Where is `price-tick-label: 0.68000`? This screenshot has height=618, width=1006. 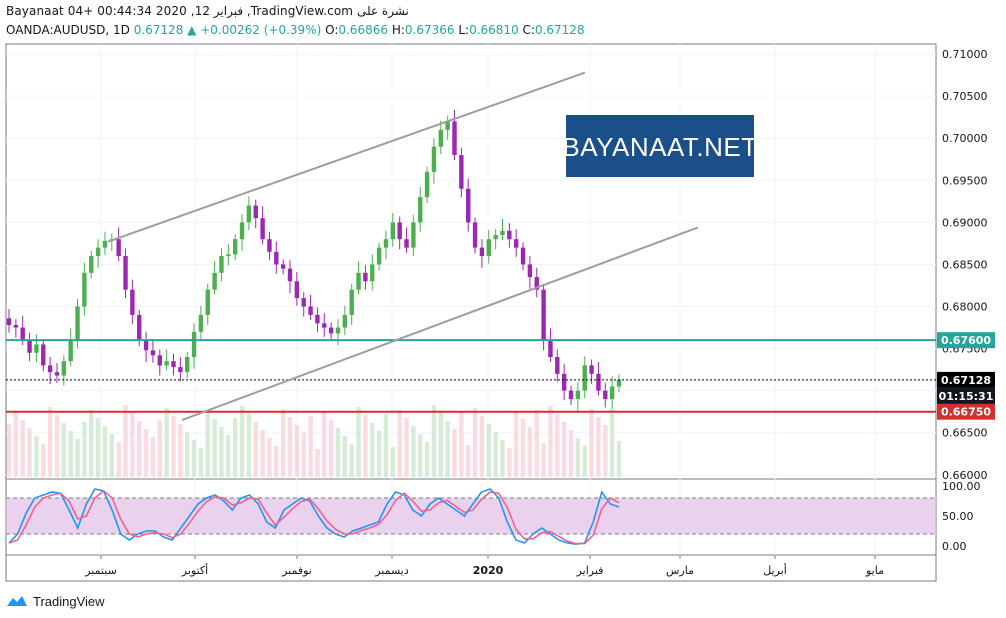 price-tick-label: 0.68000 is located at coordinates (965, 307).